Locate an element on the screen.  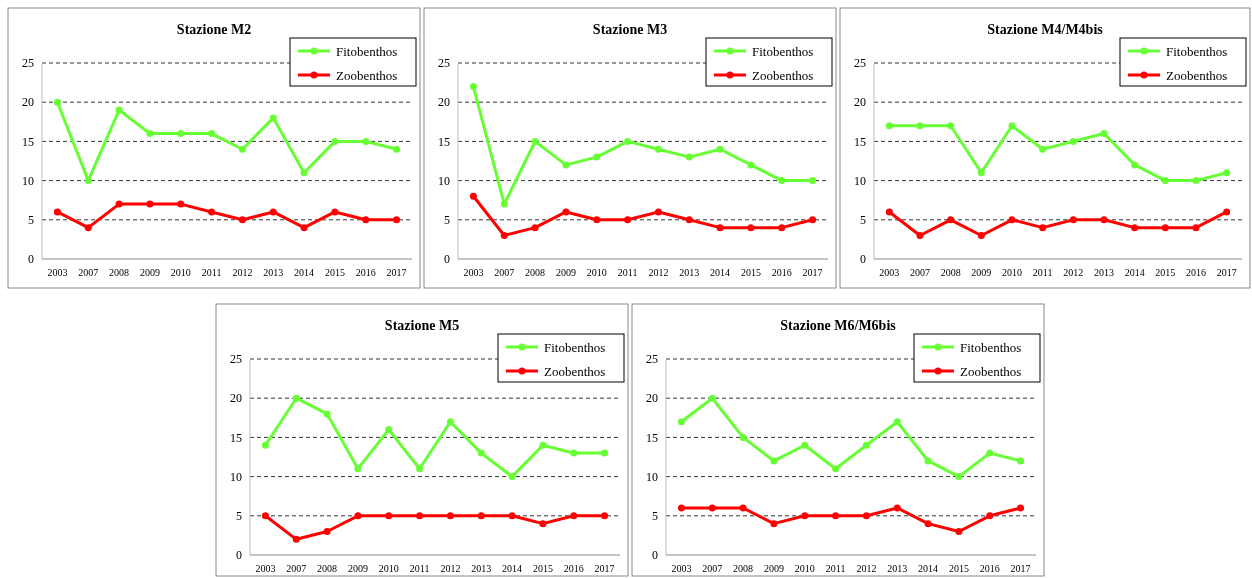
y-tick-label: 15 is located at coordinates (444, 141).